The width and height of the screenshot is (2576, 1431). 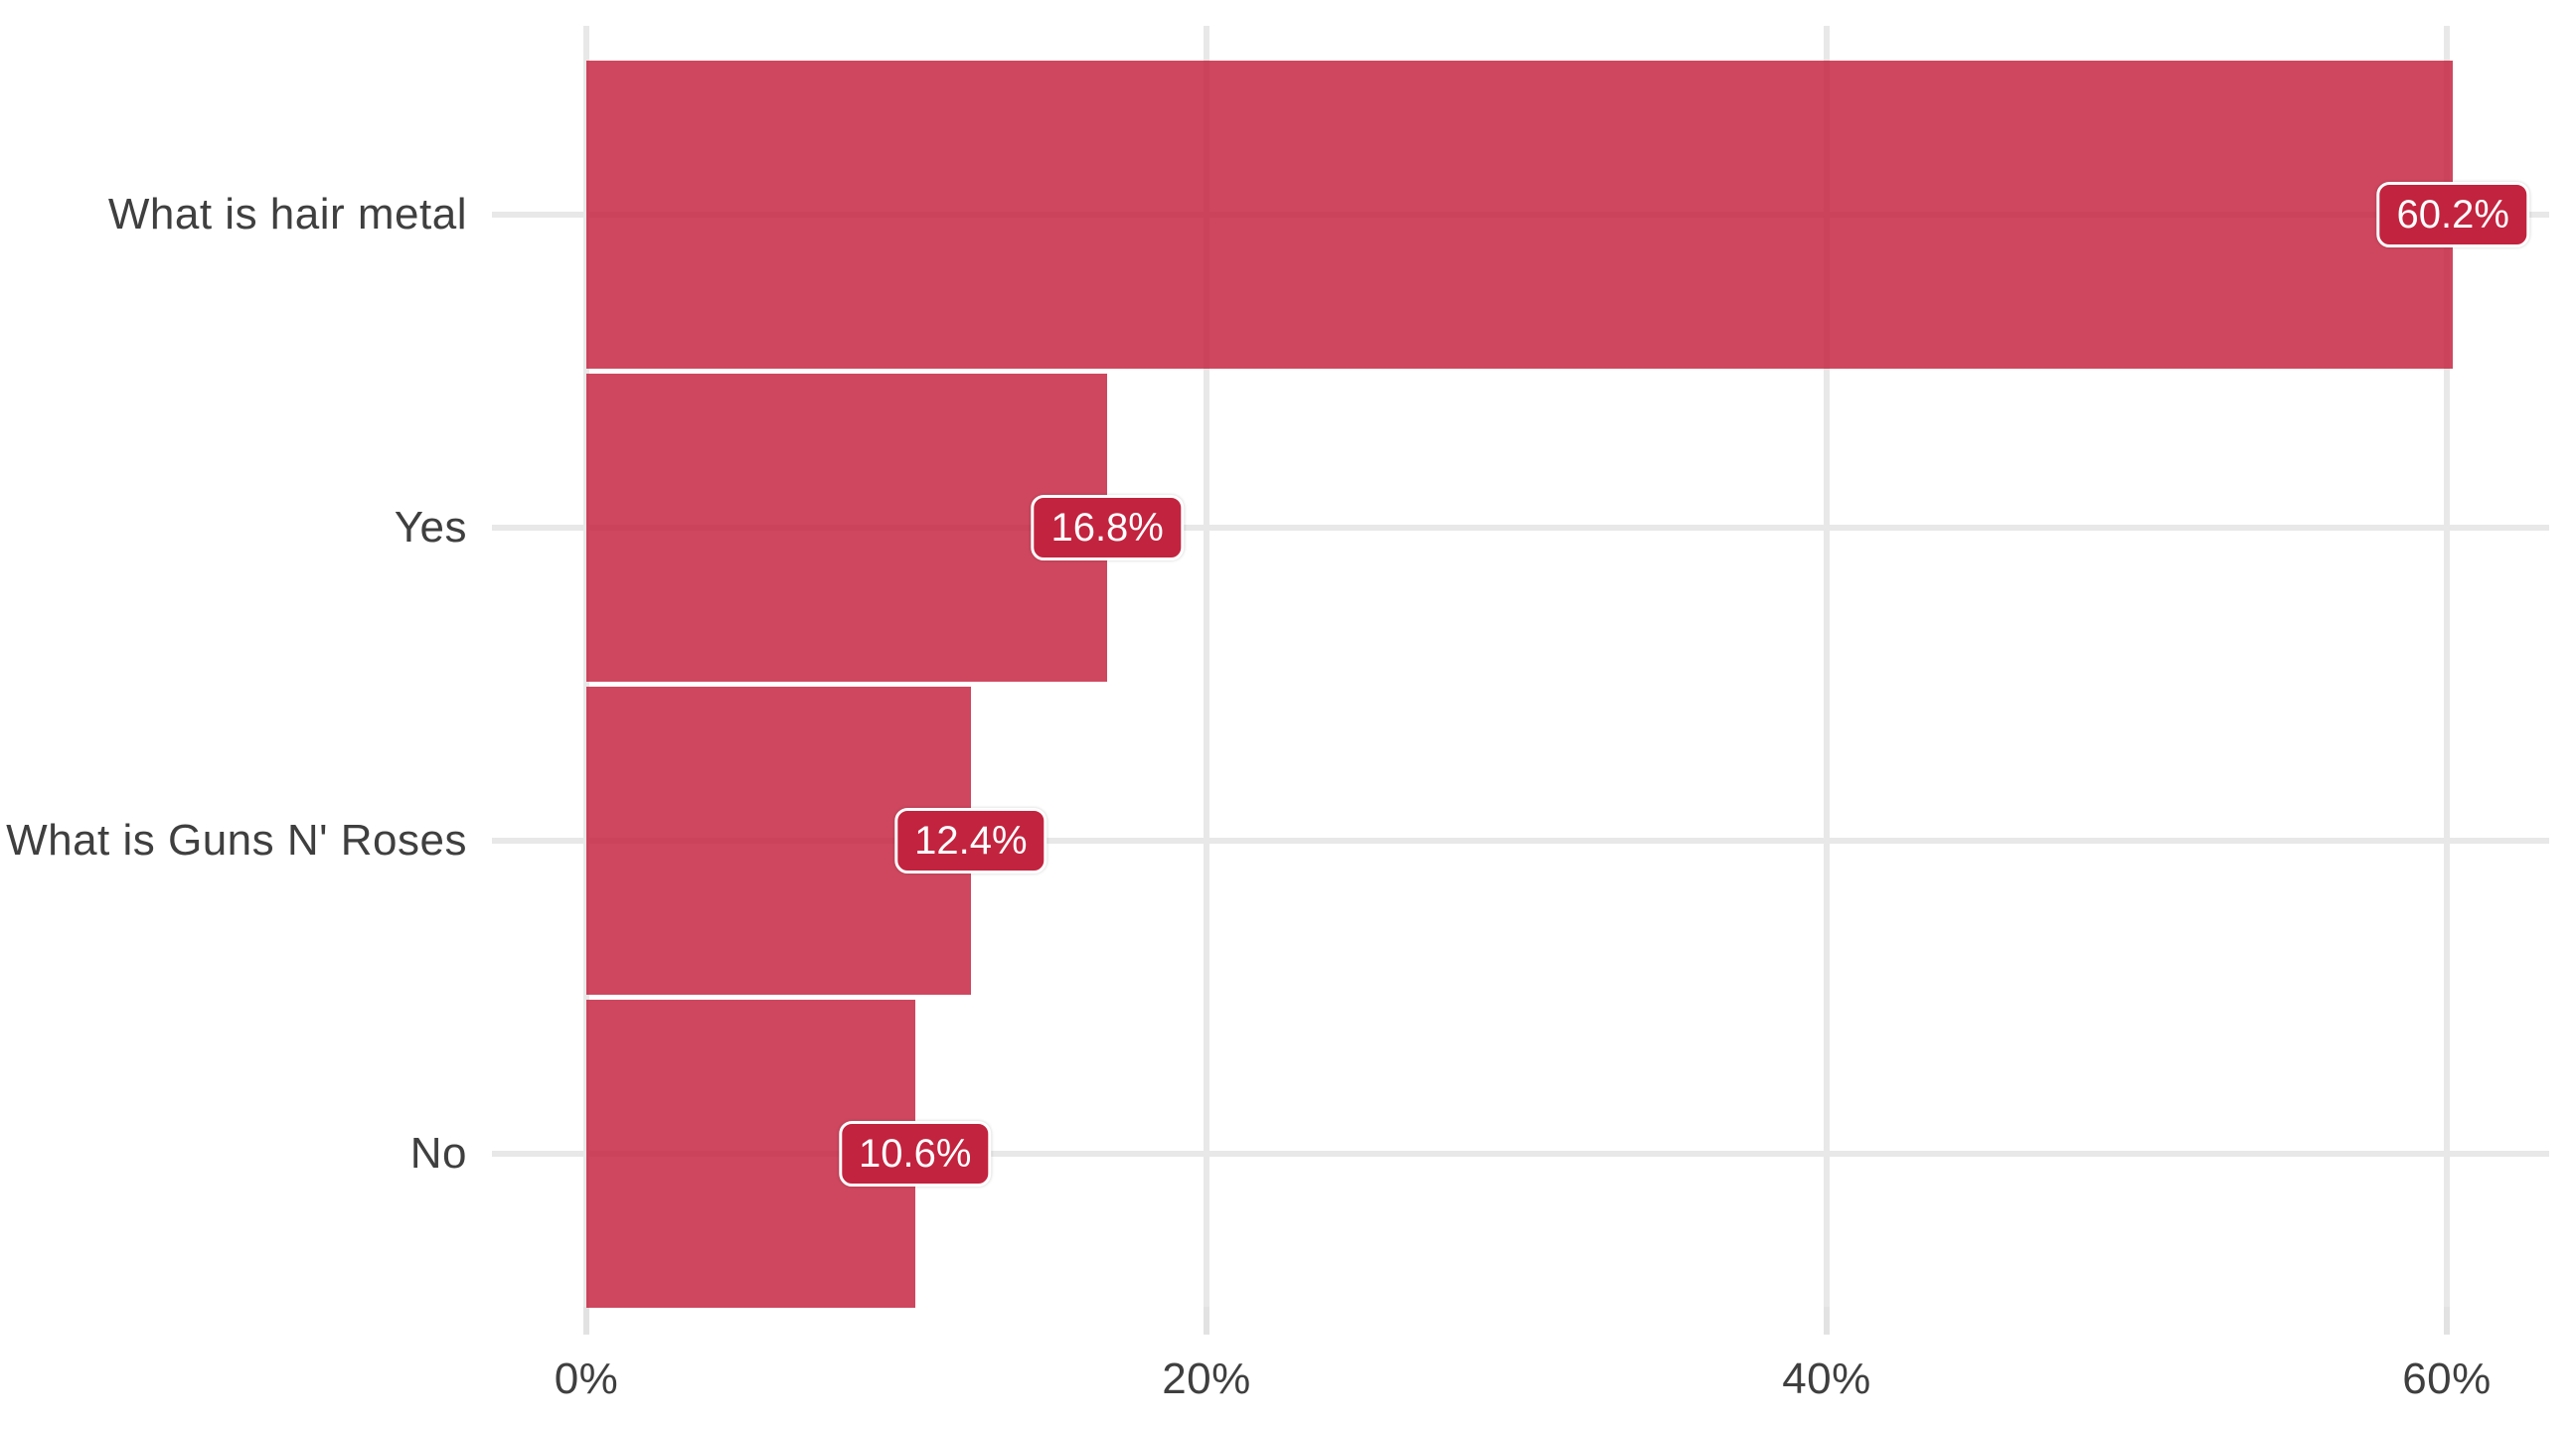 What do you see at coordinates (1826, 1378) in the screenshot?
I see `x-tick-label: 40%` at bounding box center [1826, 1378].